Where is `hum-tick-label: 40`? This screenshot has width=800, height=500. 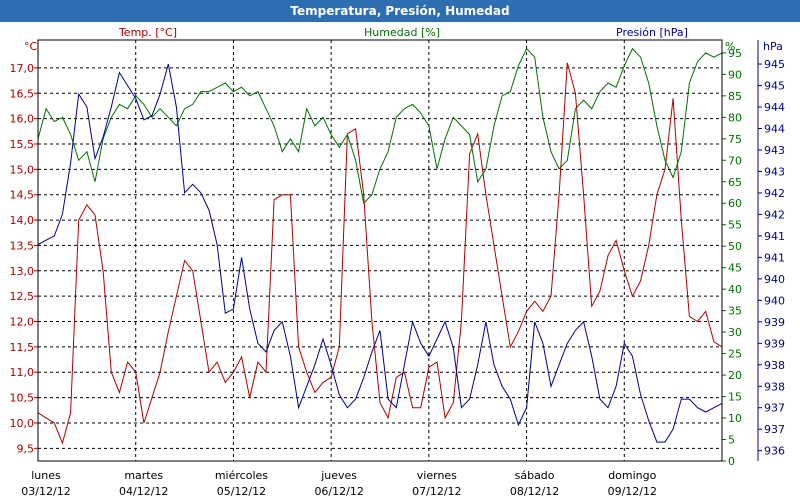 hum-tick-label: 40 is located at coordinates (735, 289).